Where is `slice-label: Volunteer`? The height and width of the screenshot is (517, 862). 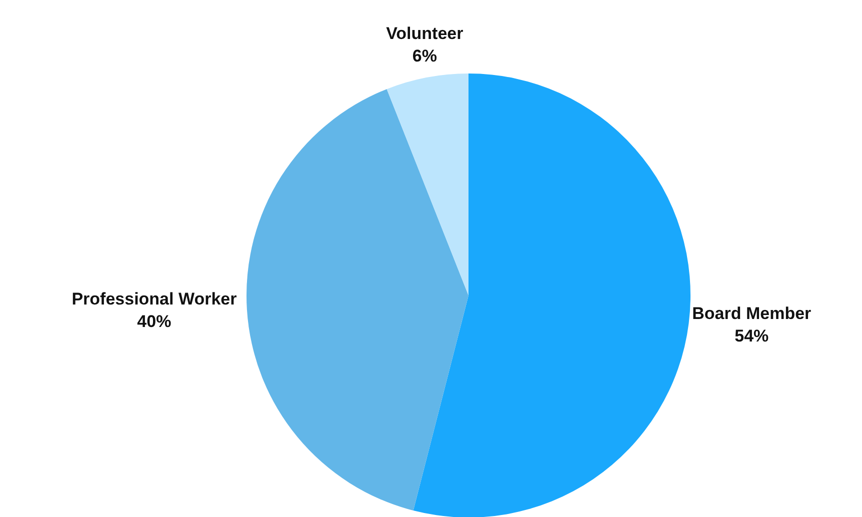
slice-label: Volunteer is located at coordinates (425, 33).